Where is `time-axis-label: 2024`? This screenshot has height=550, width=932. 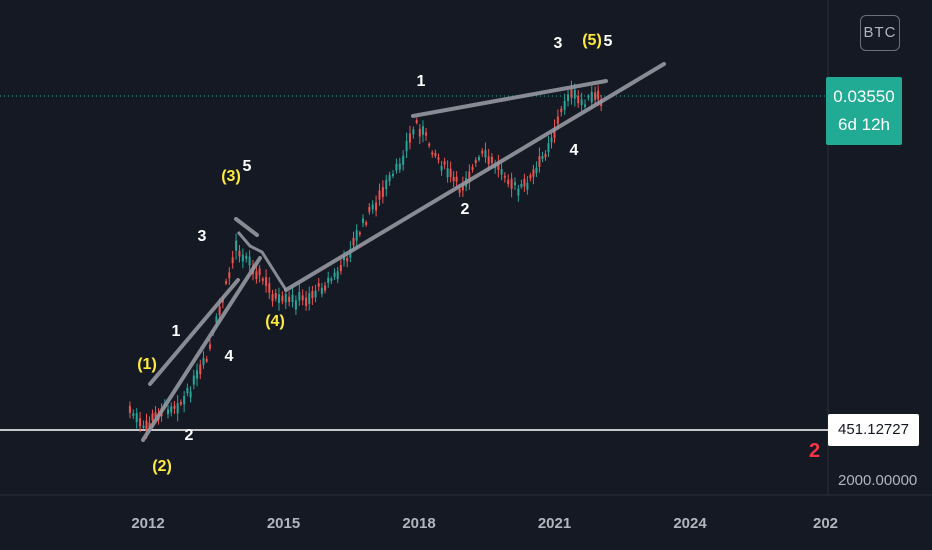 time-axis-label: 2024 is located at coordinates (690, 523).